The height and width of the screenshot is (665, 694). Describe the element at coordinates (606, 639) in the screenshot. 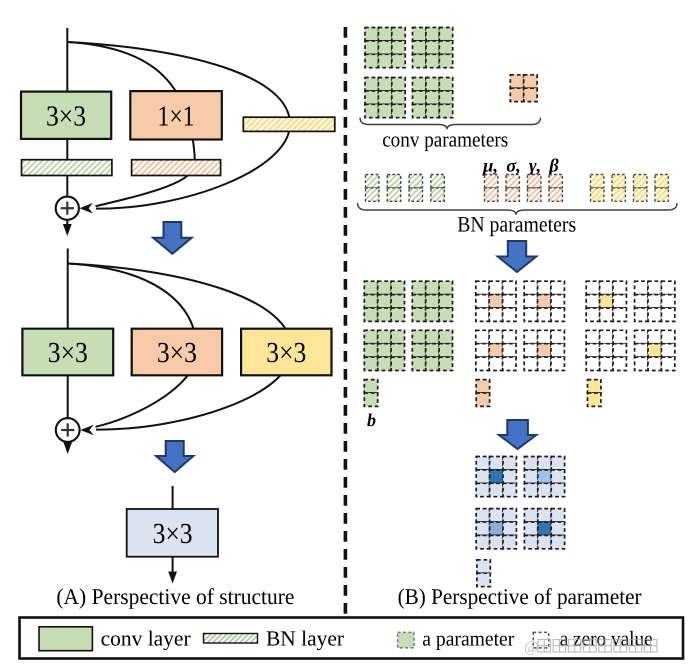

I see `svg-text: a zero value` at that location.